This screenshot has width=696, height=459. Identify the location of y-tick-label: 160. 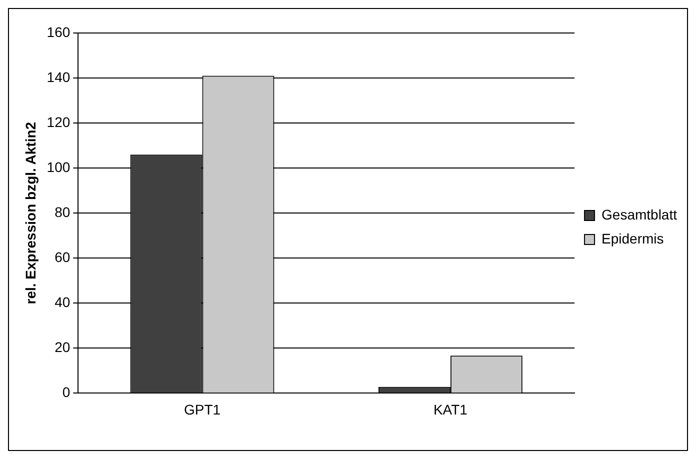
(58, 32).